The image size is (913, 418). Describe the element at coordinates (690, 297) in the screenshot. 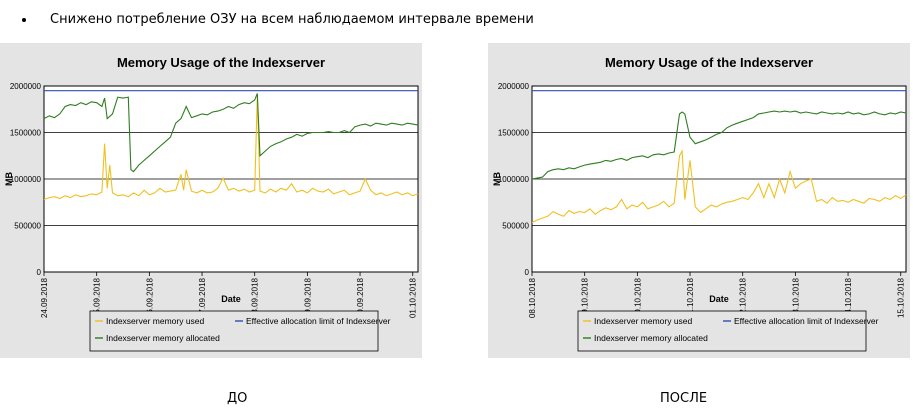

I see `x-tick-label: 11.10.2018` at that location.